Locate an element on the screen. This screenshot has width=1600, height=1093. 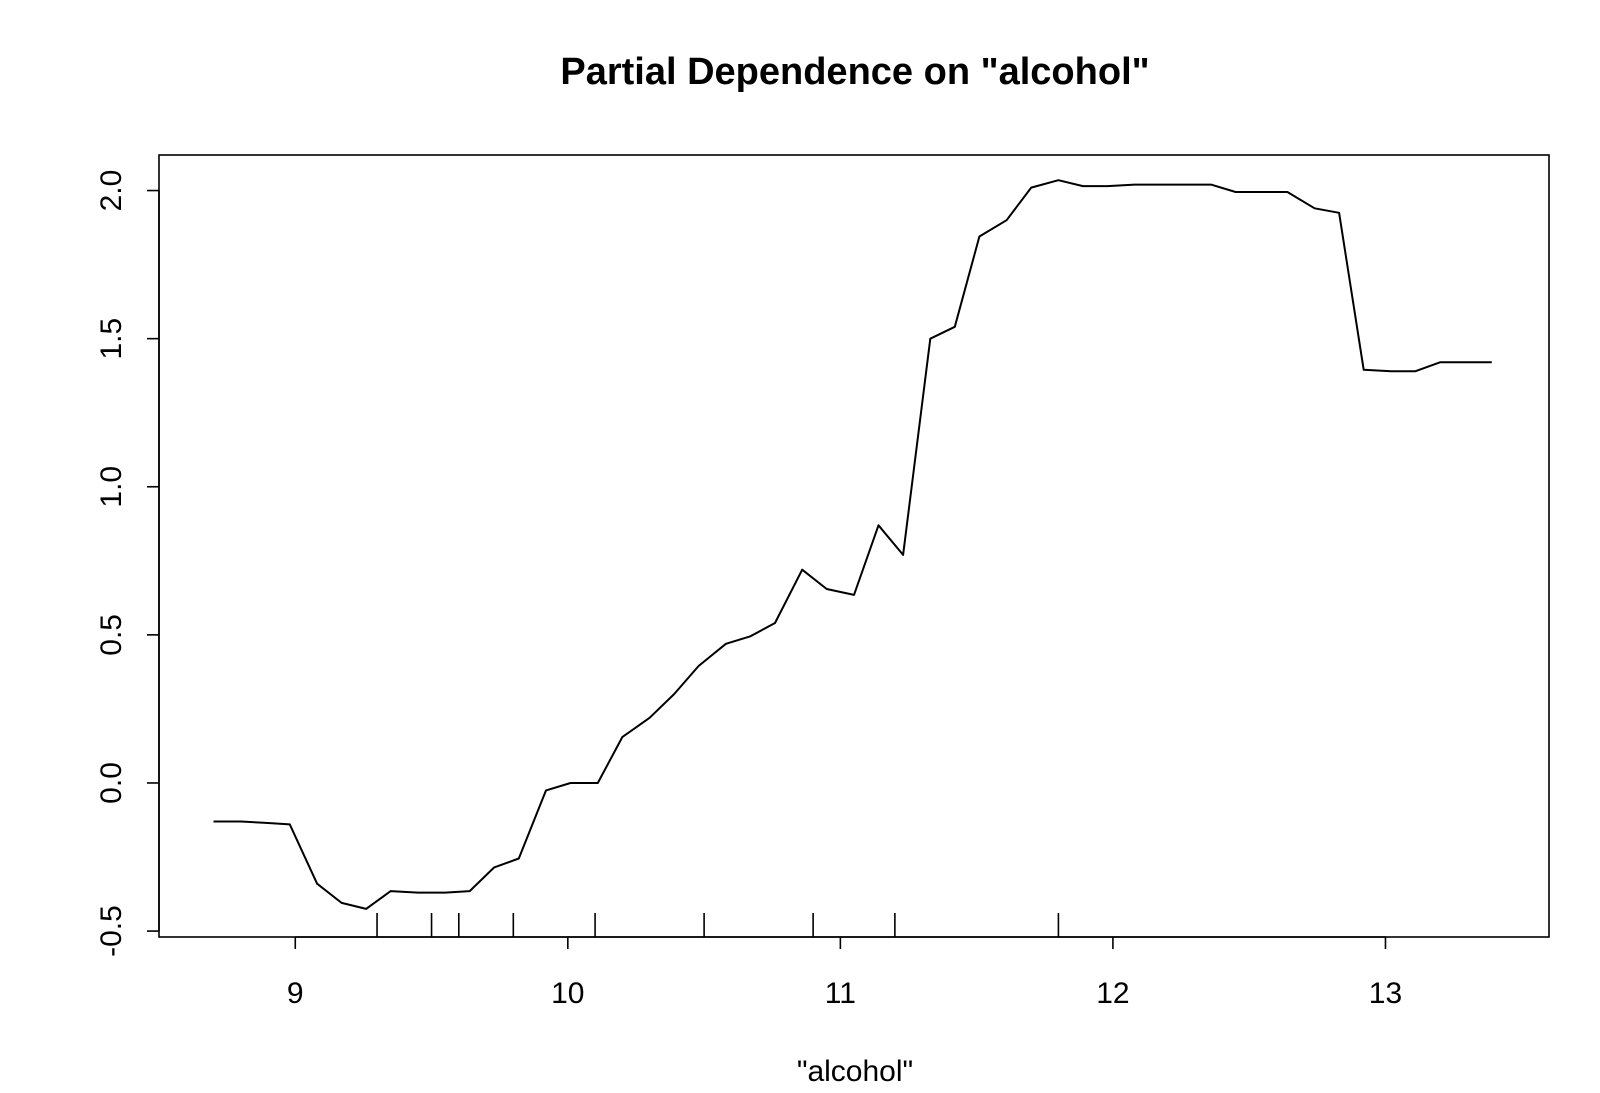
y-tick-label: 1.0 is located at coordinates (111, 487).